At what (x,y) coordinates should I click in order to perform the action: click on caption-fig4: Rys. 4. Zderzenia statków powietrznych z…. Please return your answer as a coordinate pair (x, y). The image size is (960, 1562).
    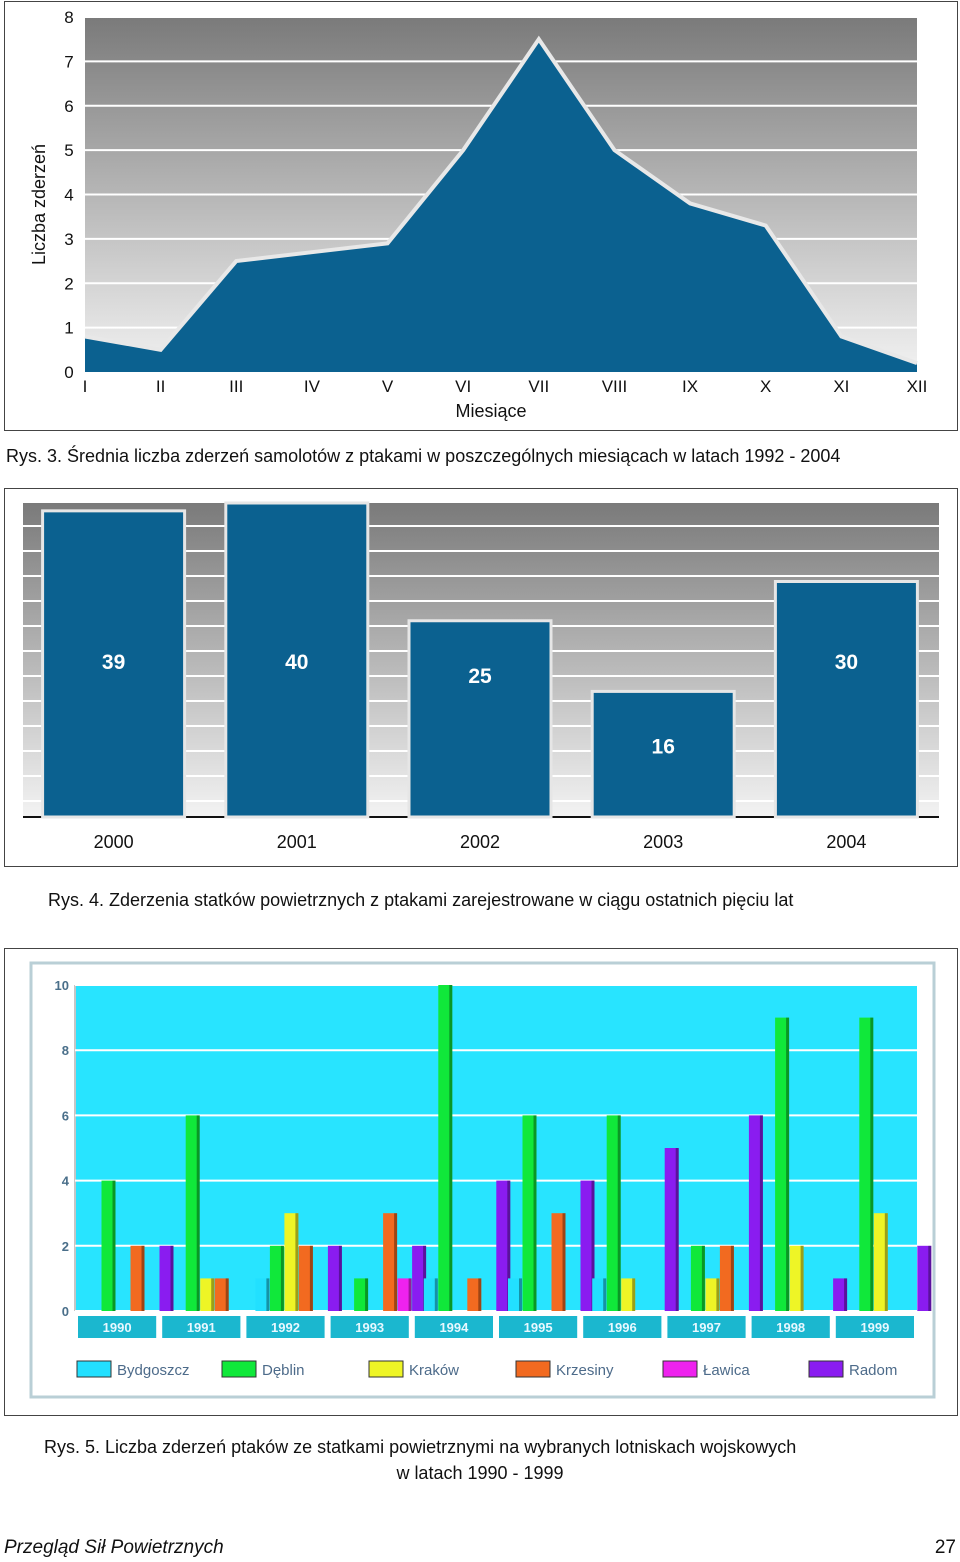
    Looking at the image, I should click on (421, 900).